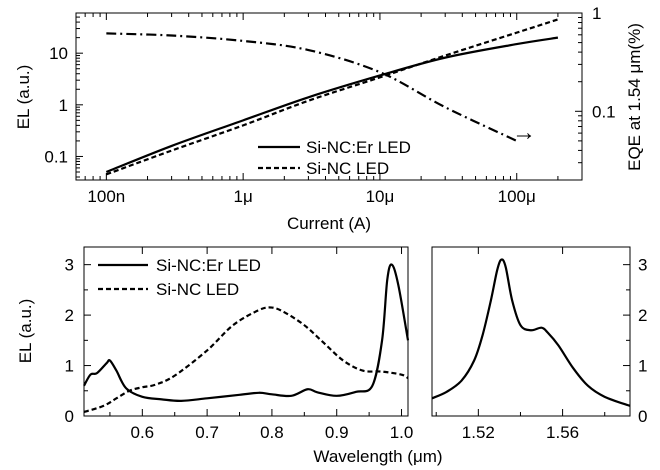 The height and width of the screenshot is (470, 660). I want to click on bl-ytick-label-3: 3, so click(69, 265).